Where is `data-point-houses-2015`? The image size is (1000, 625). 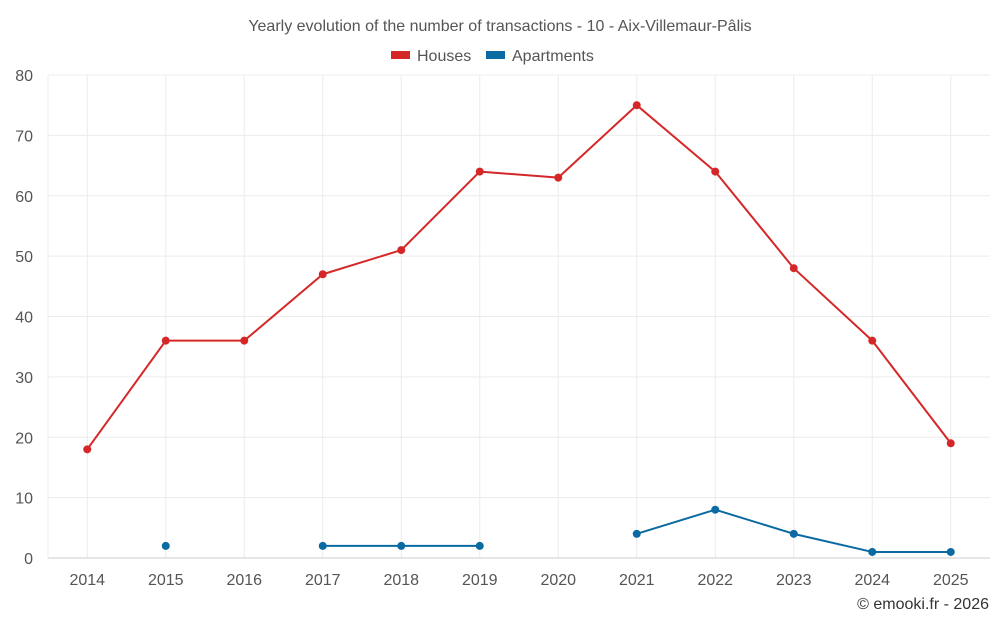
data-point-houses-2015 is located at coordinates (165, 340).